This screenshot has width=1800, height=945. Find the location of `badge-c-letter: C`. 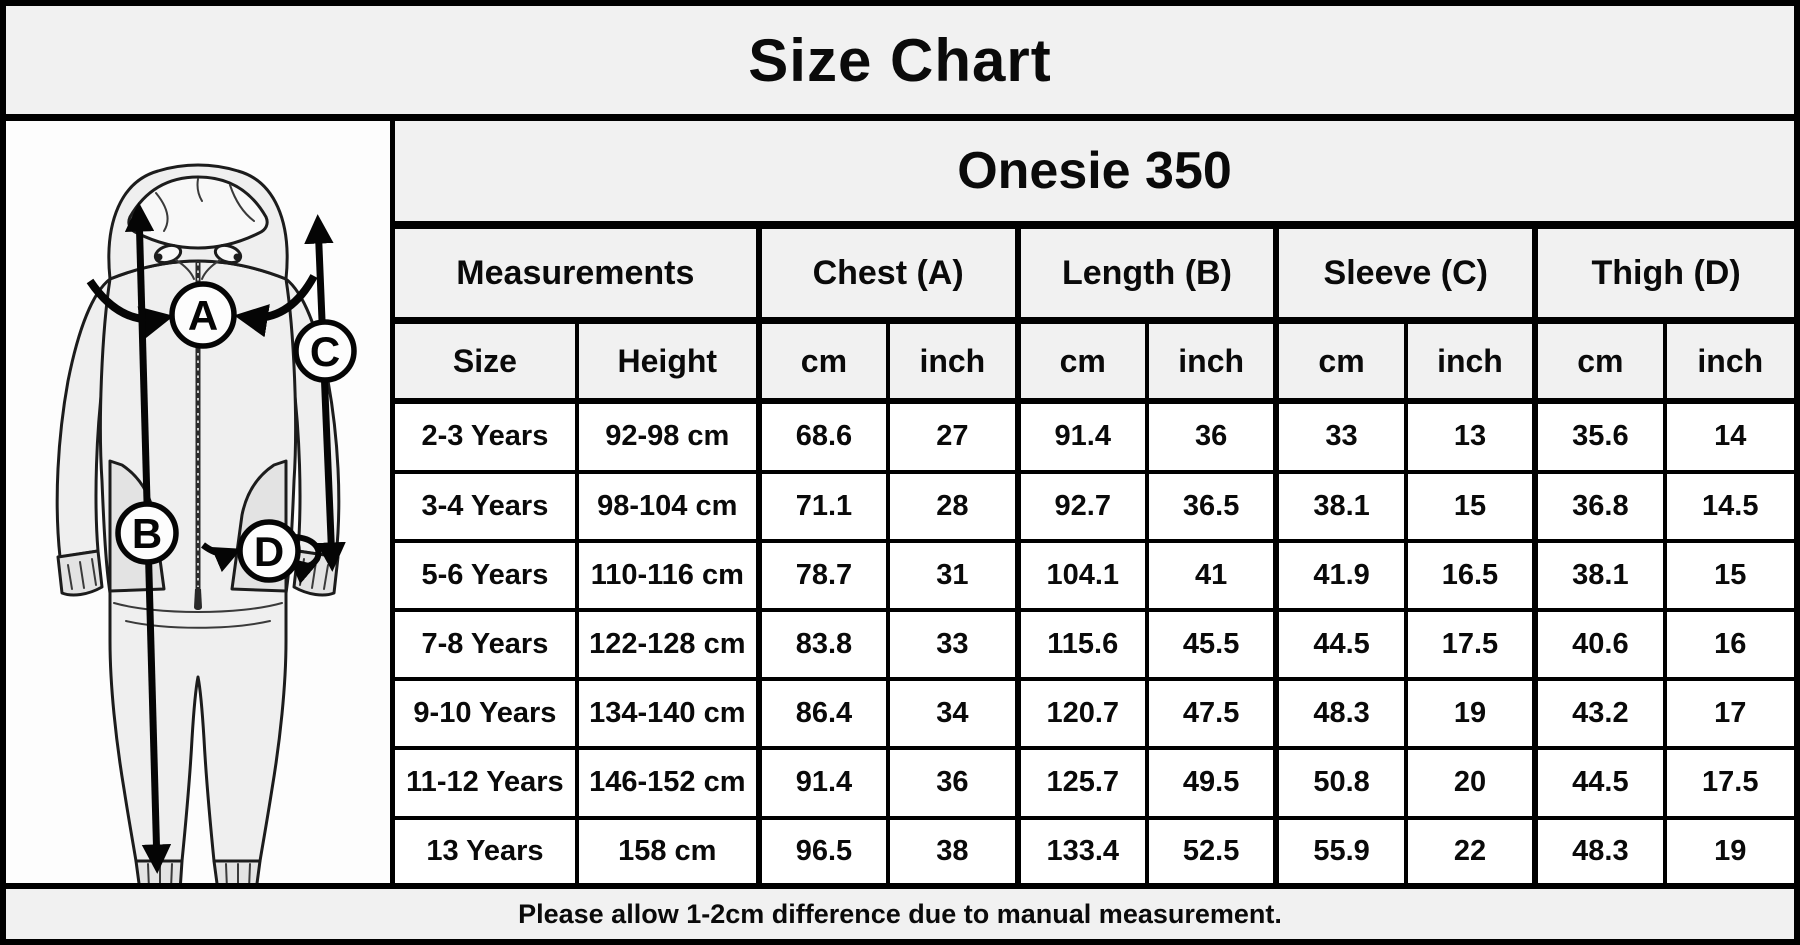

badge-c-letter: C is located at coordinates (325, 351).